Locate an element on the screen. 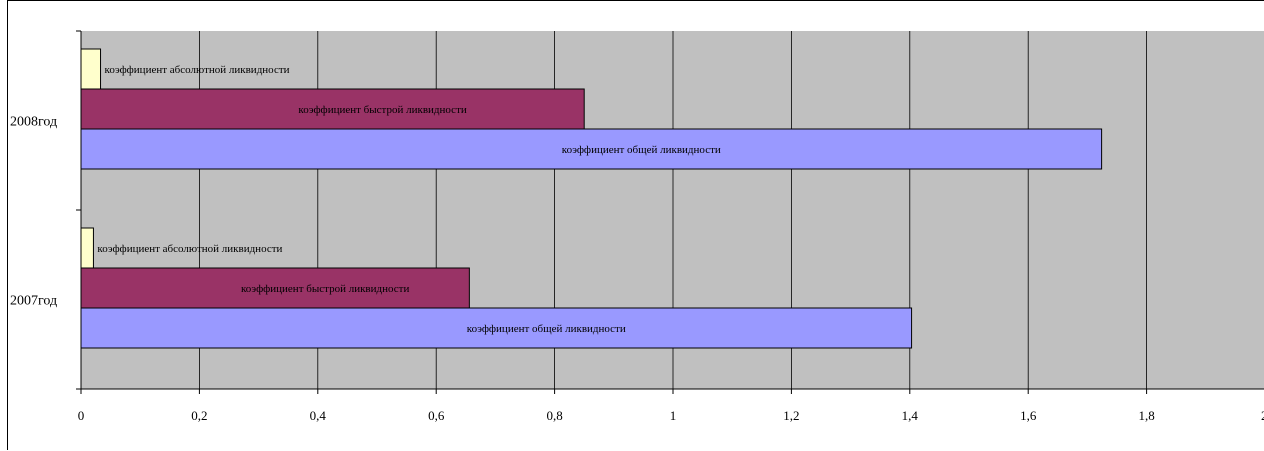 The height and width of the screenshot is (451, 1264). category-label: 2007год is located at coordinates (33, 301).